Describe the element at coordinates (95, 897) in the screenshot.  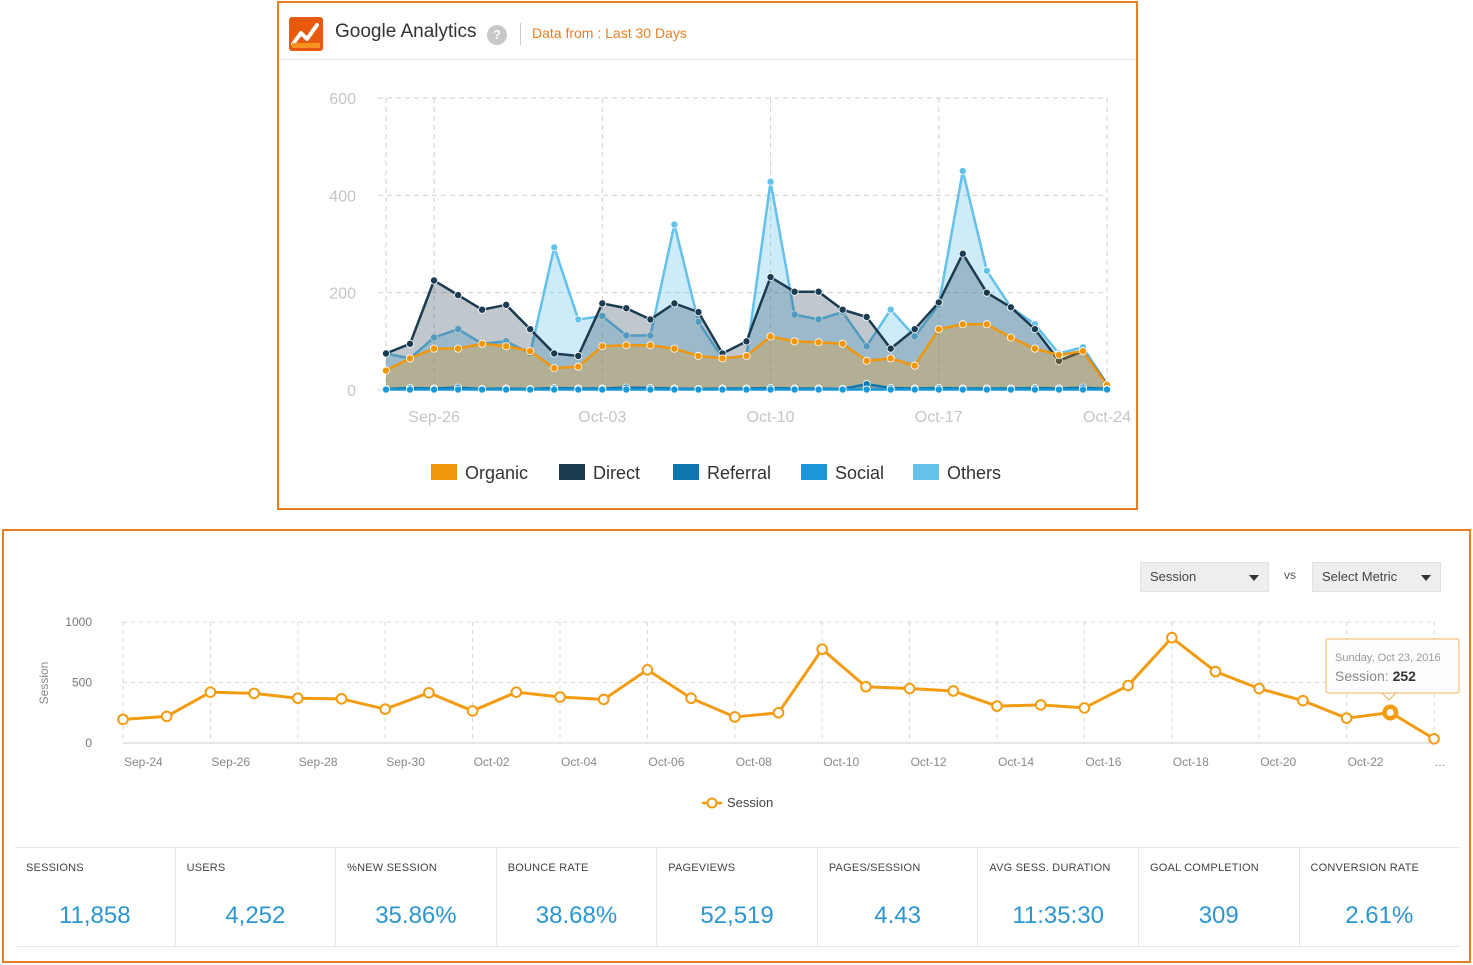
I see `stat-sessions: SESSIONS 11,858` at that location.